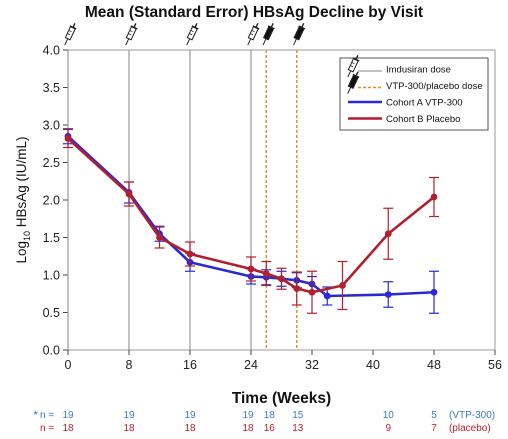 Image resolution: width=508 pixels, height=439 pixels. I want to click on n-marker: *, so click(35, 415).